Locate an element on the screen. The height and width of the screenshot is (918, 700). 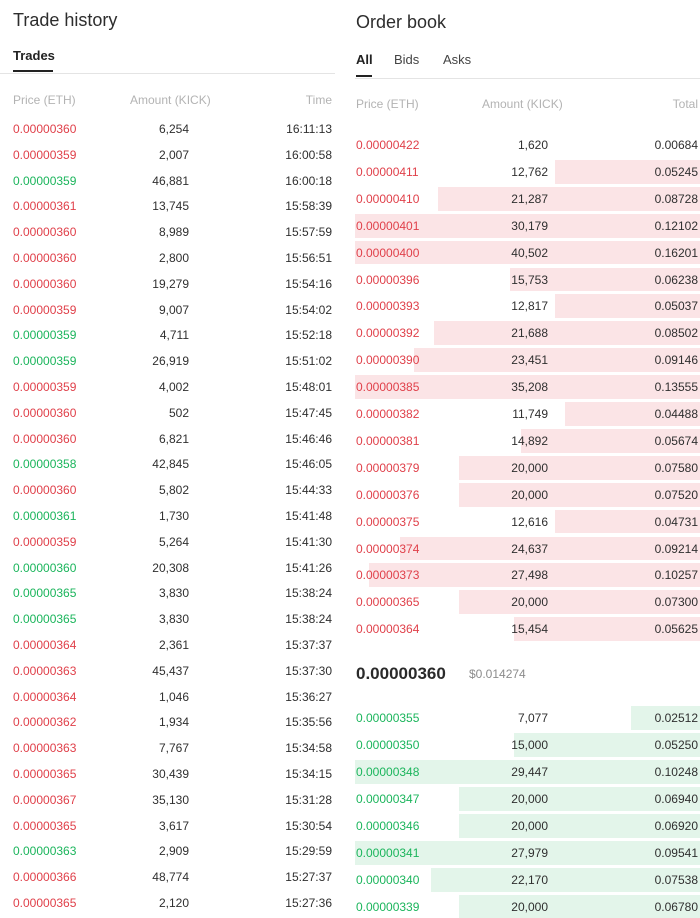
ask-row: 0.00000364 15,454 0.05625 is located at coordinates (527, 629).